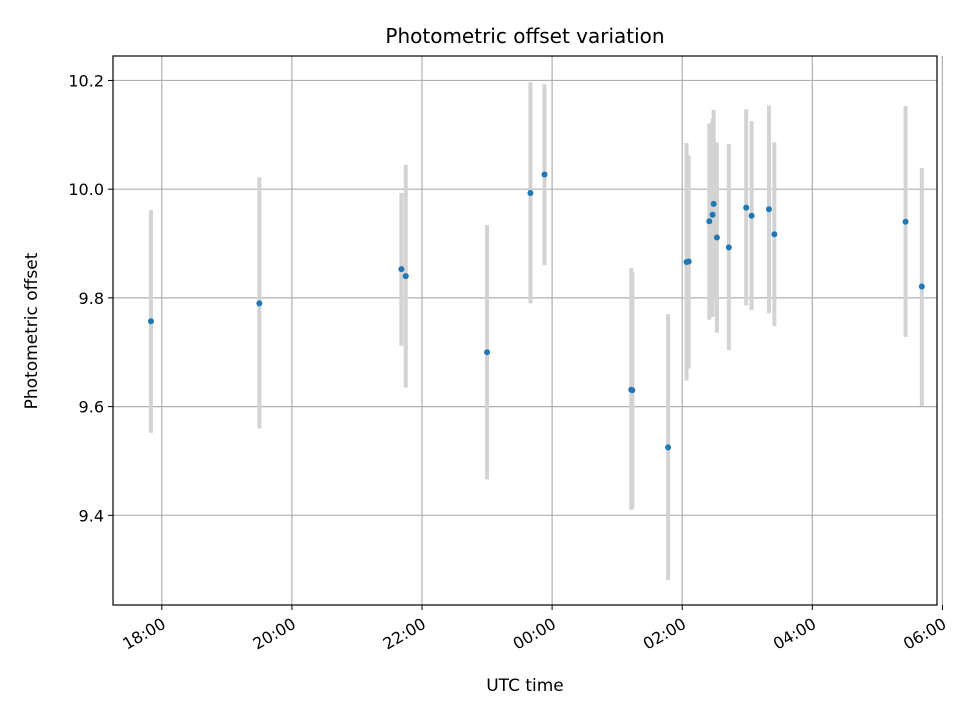 The height and width of the screenshot is (720, 960). I want to click on y-tick-label: 9.6, so click(91, 407).